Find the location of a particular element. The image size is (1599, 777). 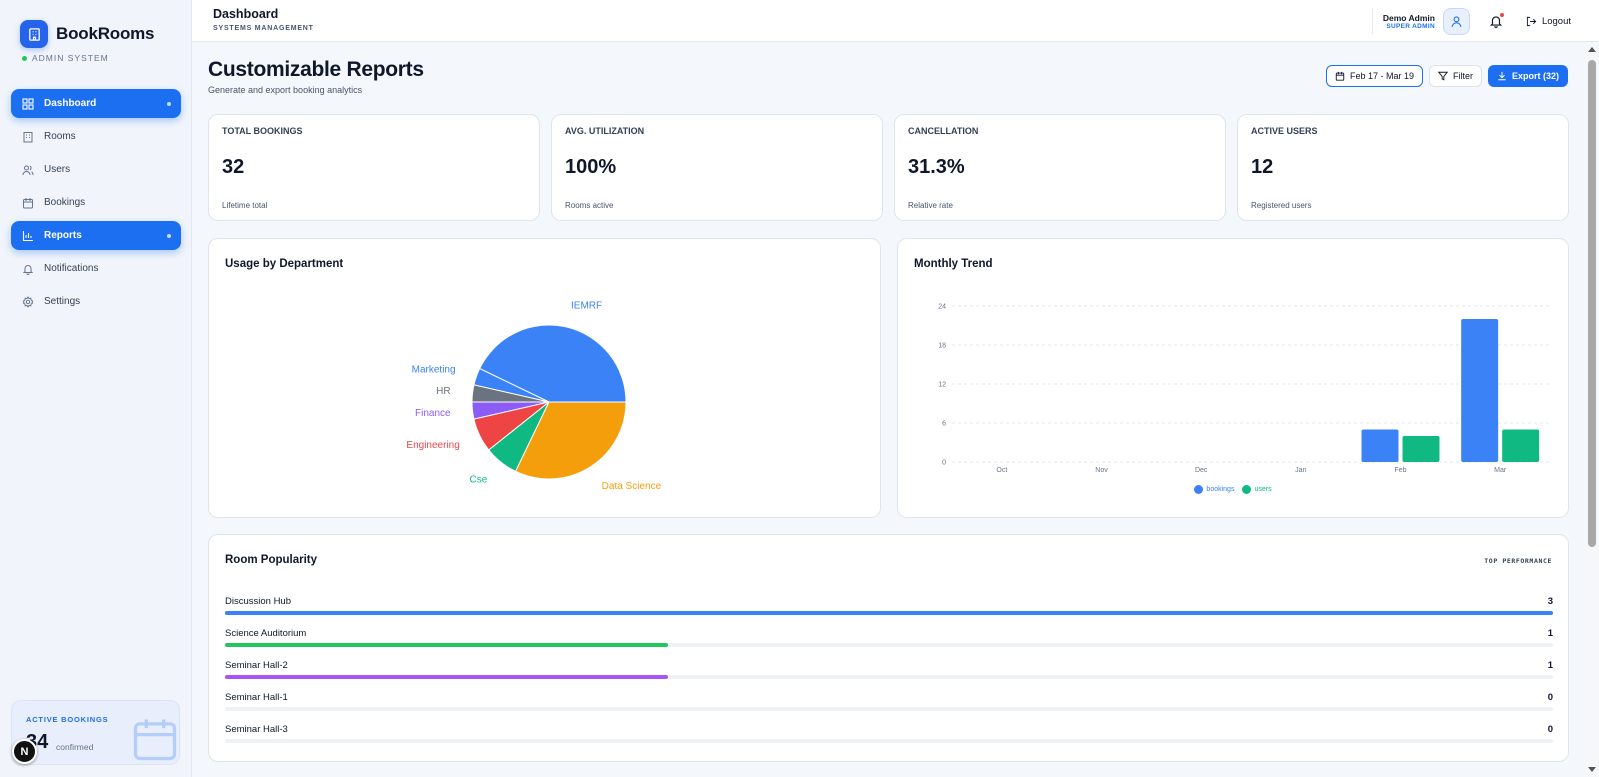

active-bookings-sub: confirmed is located at coordinates (75, 747).